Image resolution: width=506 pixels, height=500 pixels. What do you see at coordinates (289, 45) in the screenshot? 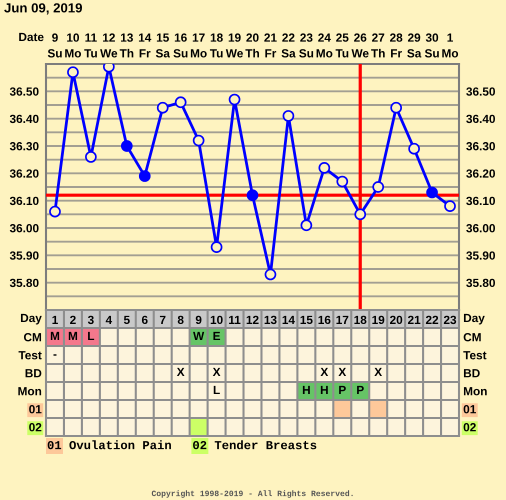
I see `x-tick-label: 22 Sa` at bounding box center [289, 45].